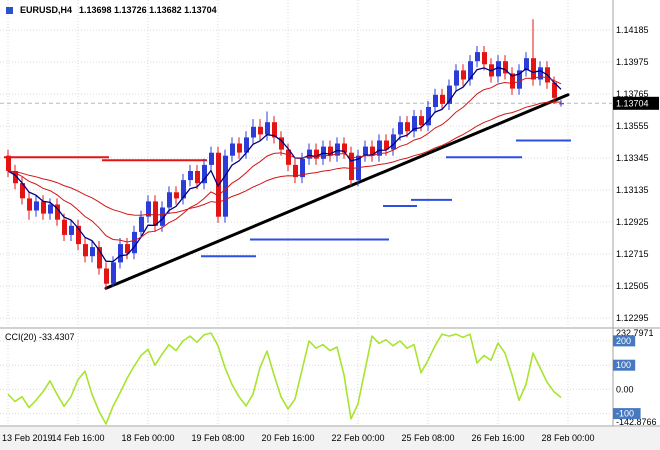 This screenshot has width=660, height=450. I want to click on price-axis-label: 1.12715, so click(632, 254).